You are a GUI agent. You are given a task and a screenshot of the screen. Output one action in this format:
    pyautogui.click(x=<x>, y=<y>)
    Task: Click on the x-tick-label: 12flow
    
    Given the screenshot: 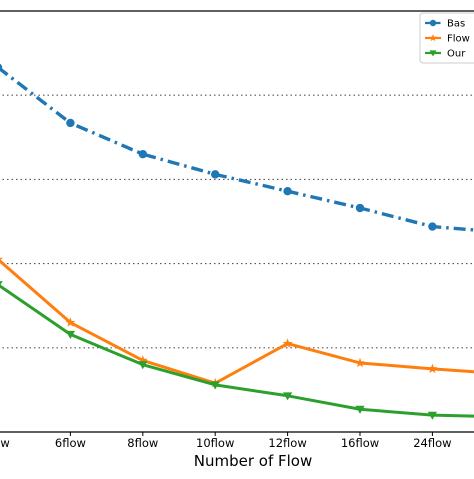 What is the action you would take?
    pyautogui.click(x=287, y=443)
    